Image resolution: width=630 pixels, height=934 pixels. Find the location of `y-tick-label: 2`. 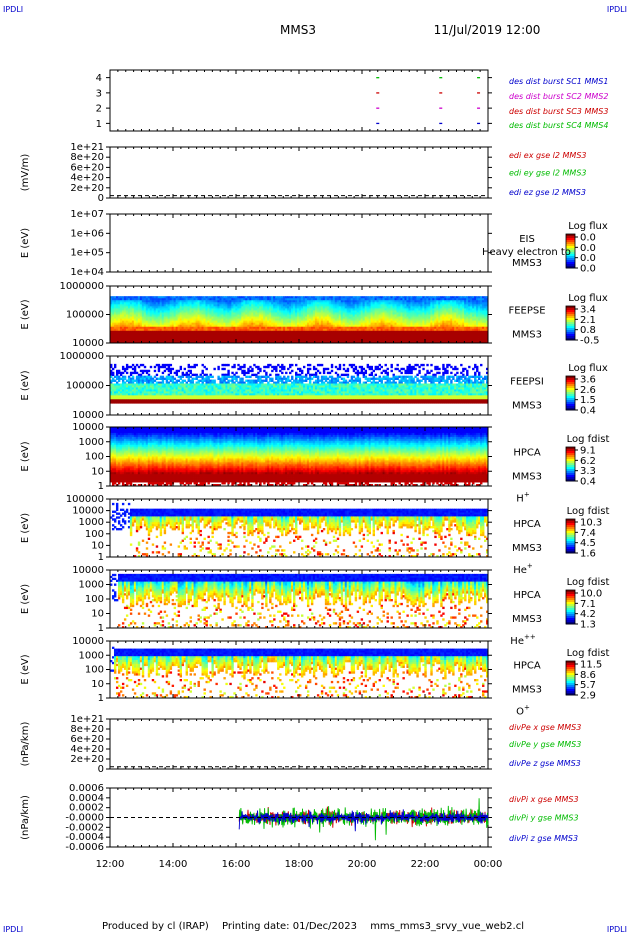

y-tick-label: 2 is located at coordinates (99, 109).